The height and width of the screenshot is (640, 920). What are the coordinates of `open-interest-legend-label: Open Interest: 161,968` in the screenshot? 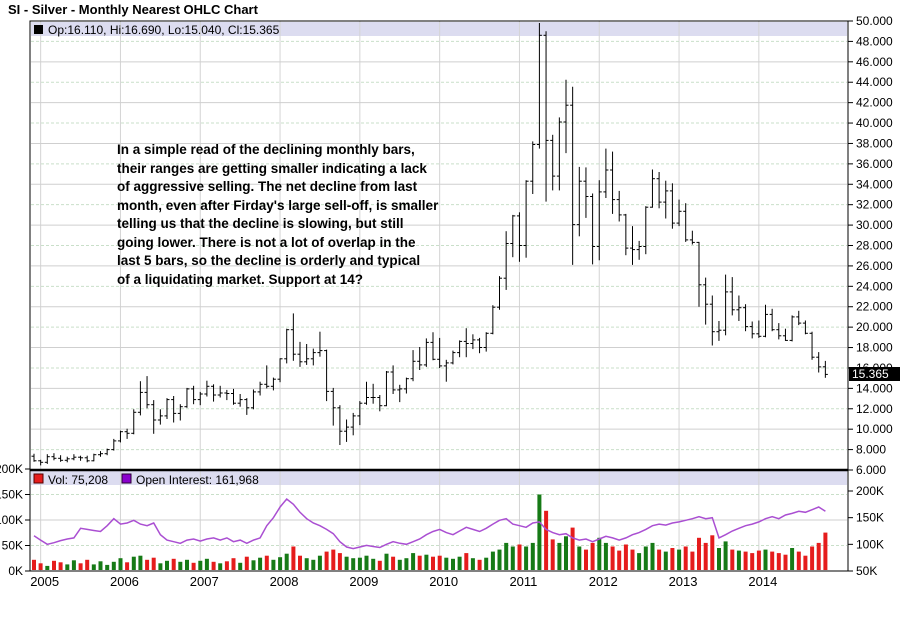 It's located at (197, 480).